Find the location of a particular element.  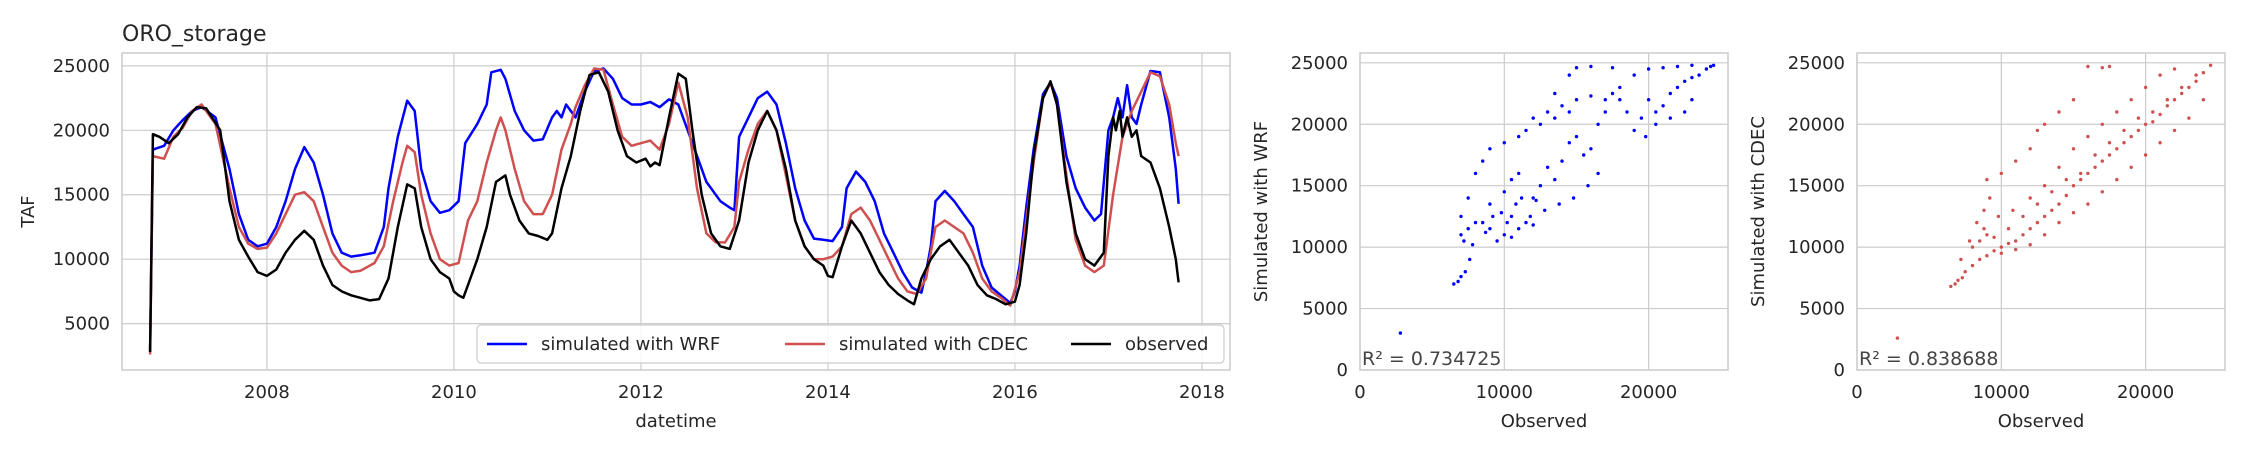

x-tick-label: 2012 is located at coordinates (641, 392).